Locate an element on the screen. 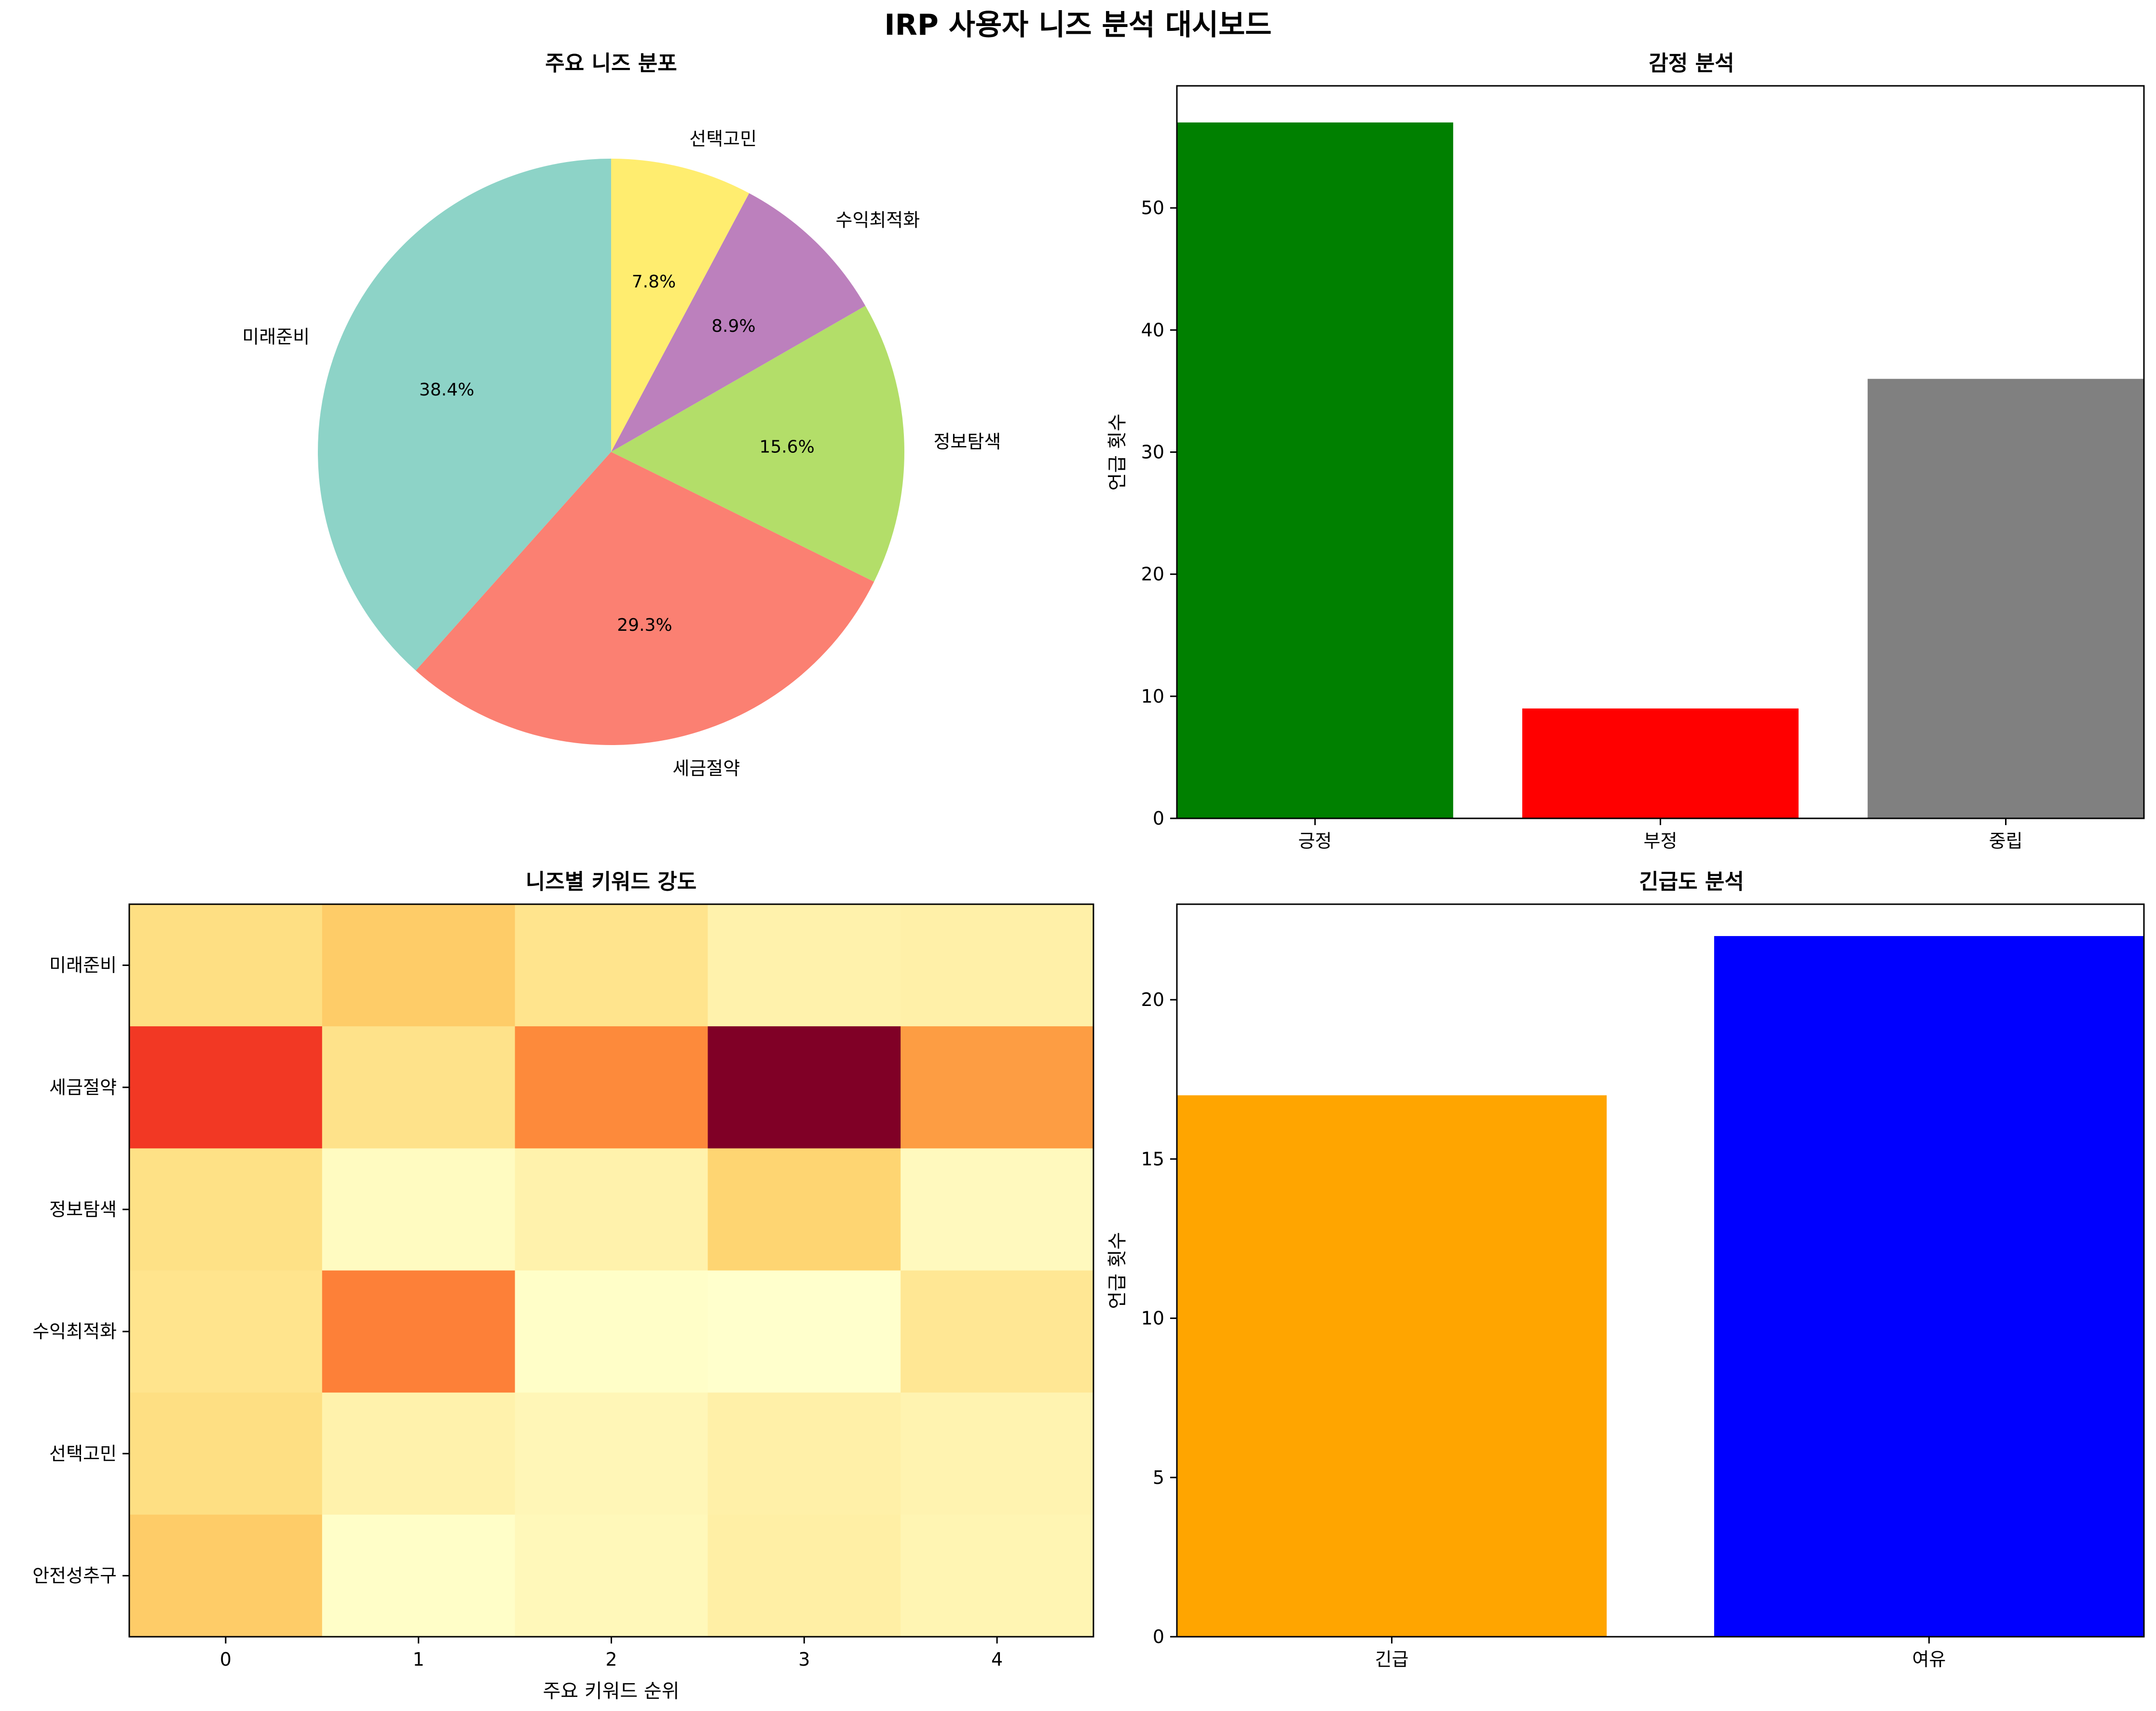 This screenshot has width=2156, height=1711. sentiment-x-tick-label-2: 부정 is located at coordinates (1661, 841).